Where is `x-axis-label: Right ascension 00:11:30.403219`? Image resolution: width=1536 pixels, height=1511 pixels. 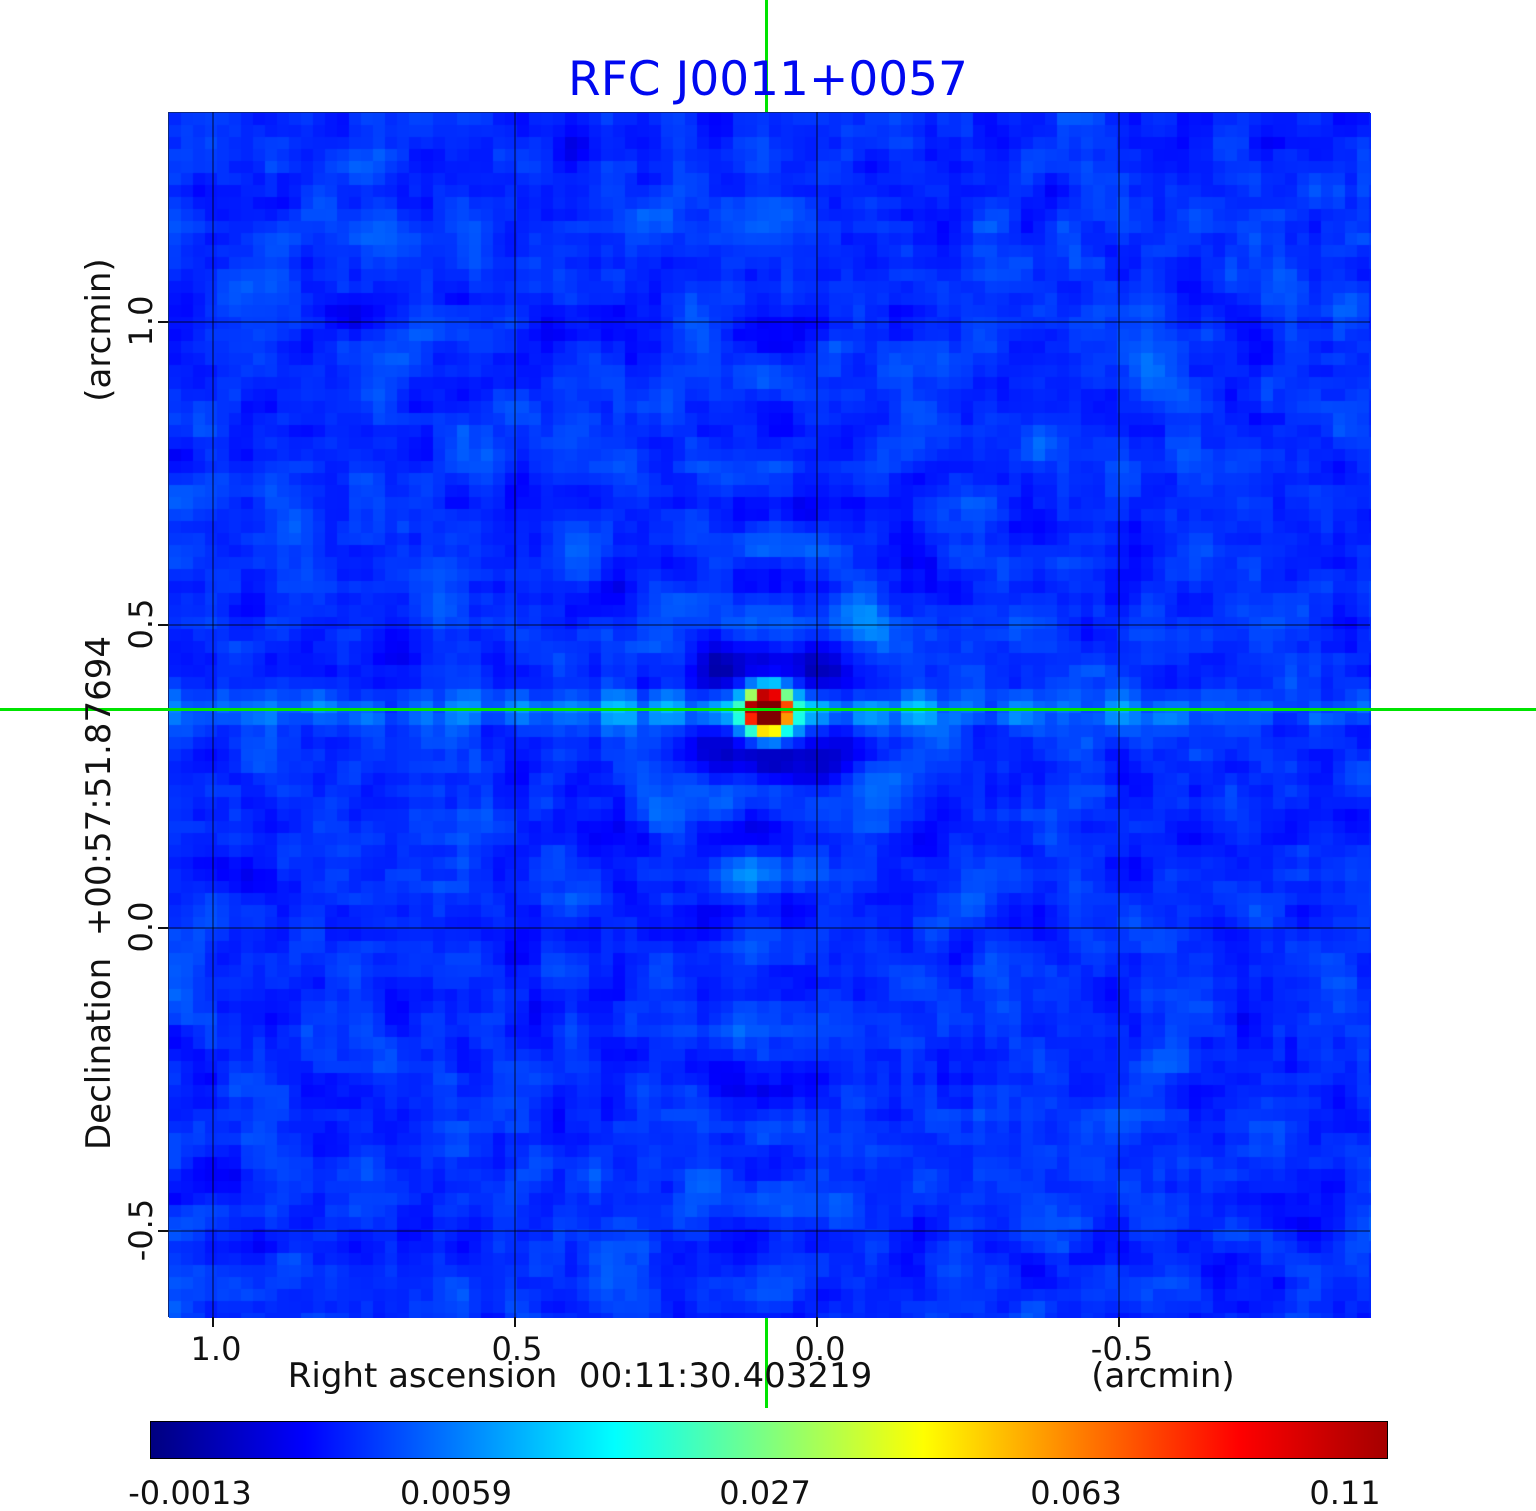 x-axis-label: Right ascension 00:11:30.403219 is located at coordinates (580, 1376).